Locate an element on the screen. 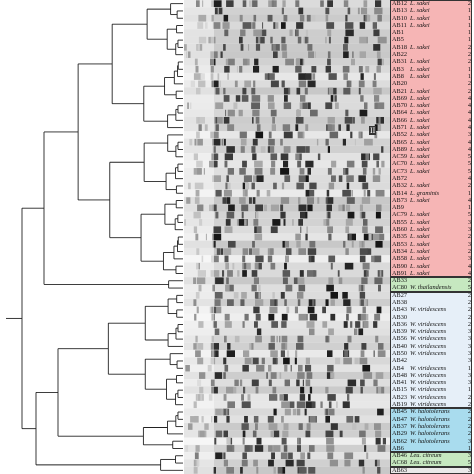 This screenshot has height=474, width=474. cluster-lightblue is located at coordinates (431, 350).